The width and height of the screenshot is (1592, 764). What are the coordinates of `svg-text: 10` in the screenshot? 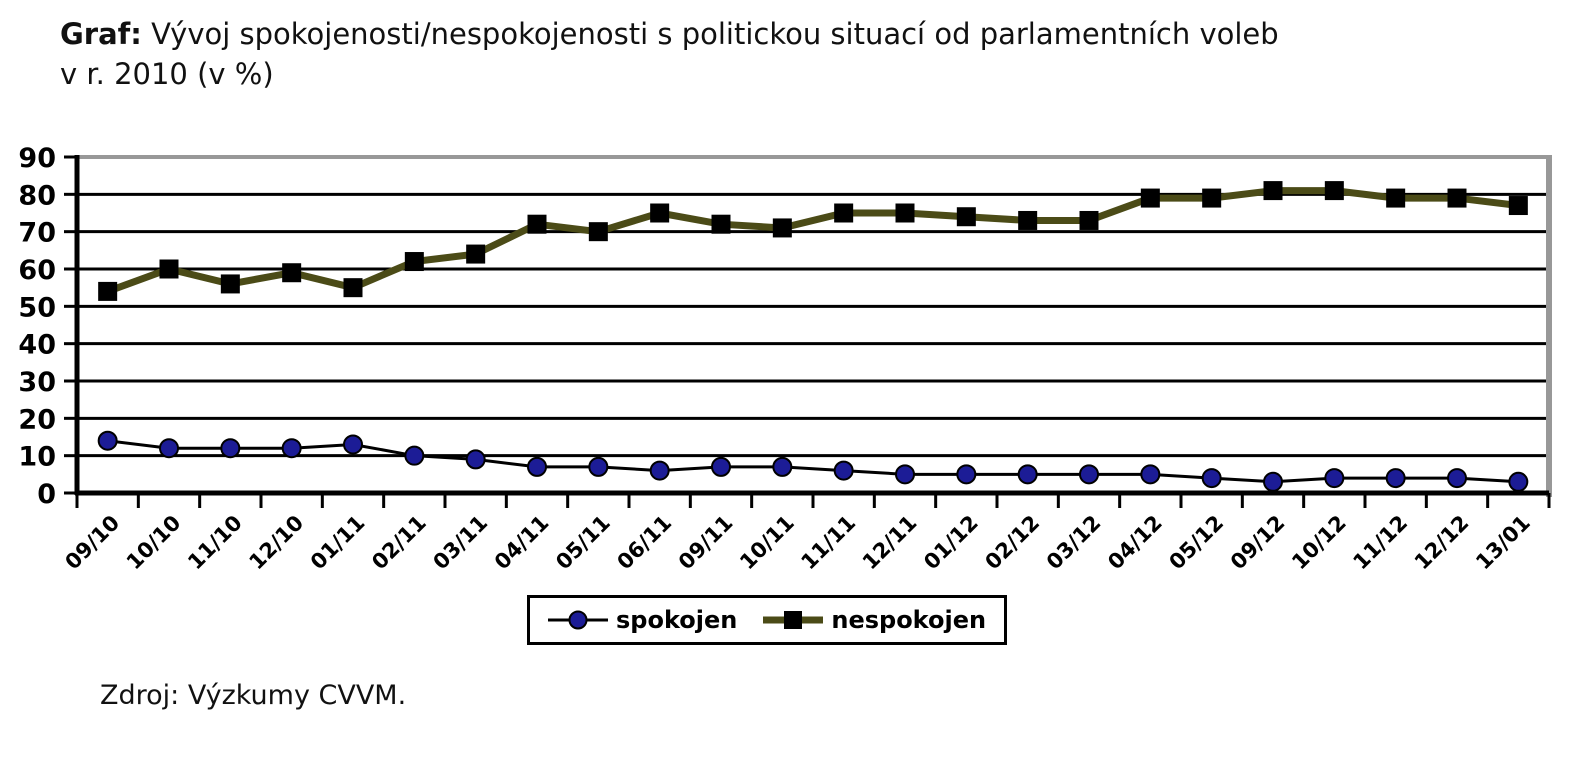 It's located at (37, 457).